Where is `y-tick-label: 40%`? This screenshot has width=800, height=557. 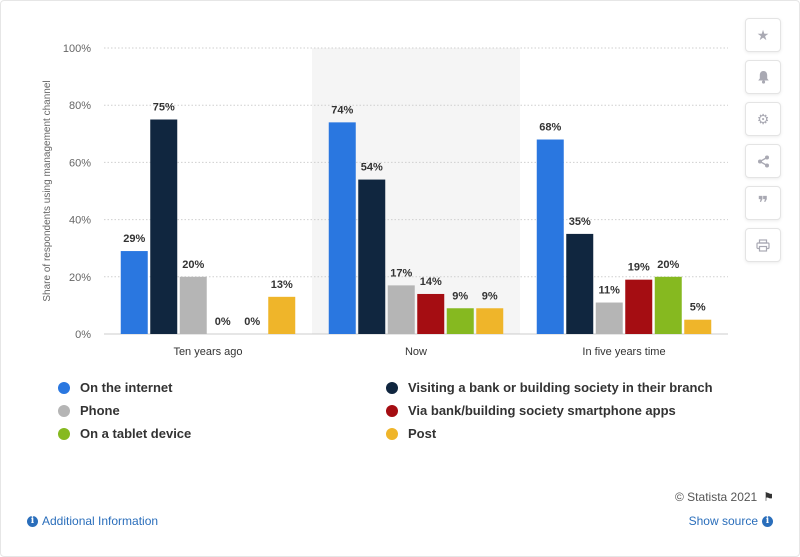 y-tick-label: 40% is located at coordinates (80, 221).